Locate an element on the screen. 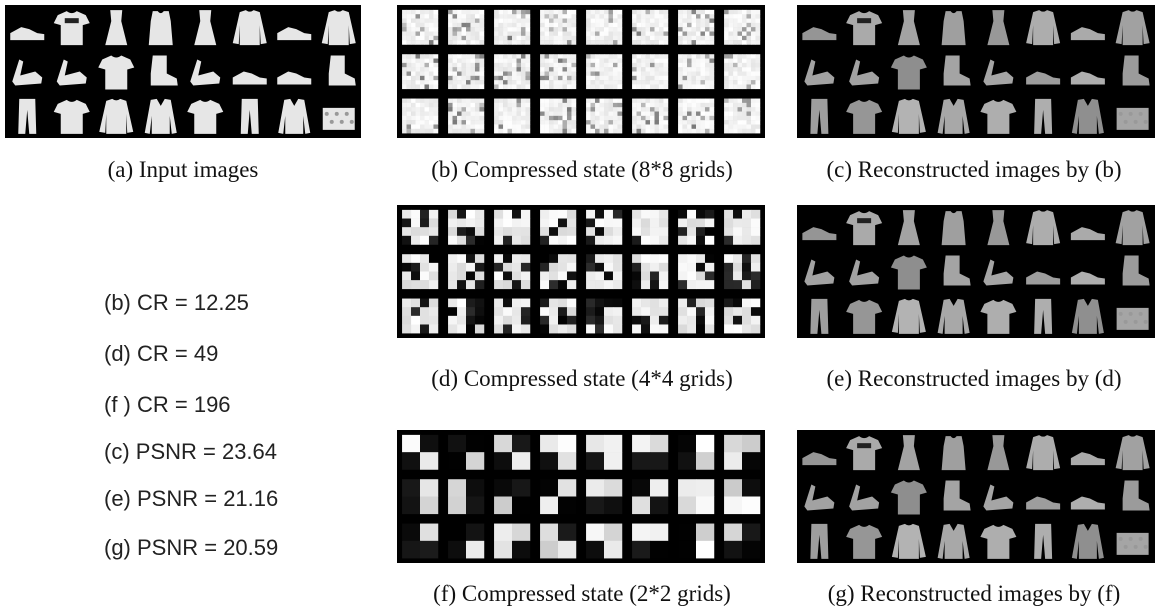 This screenshot has width=1162, height=612. trouser-shape is located at coordinates (1043, 116).